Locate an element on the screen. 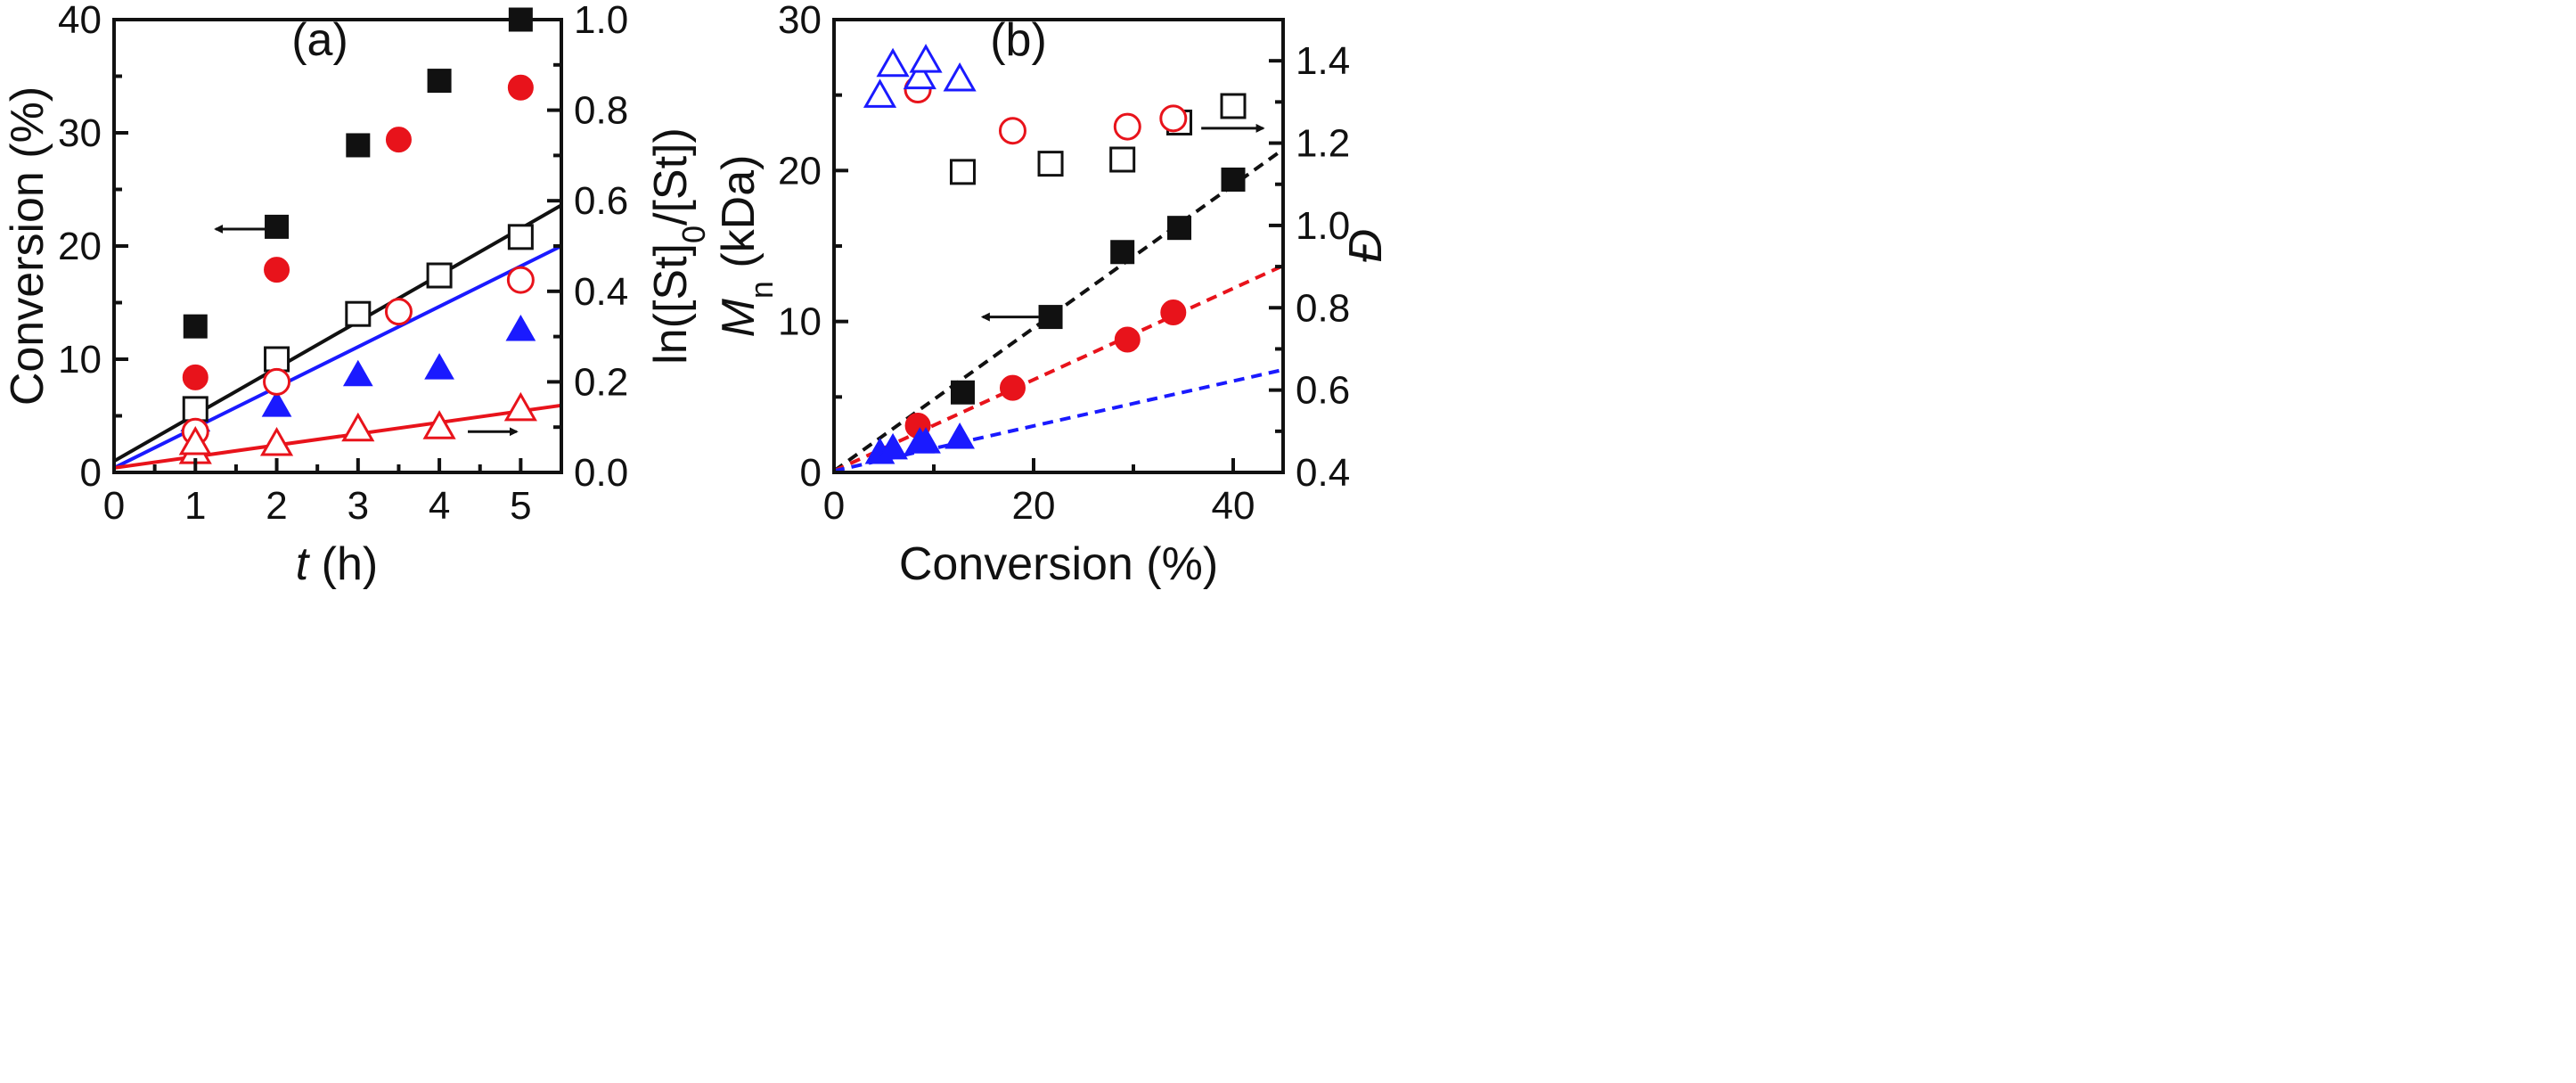 The image size is (2576, 1083). x-tick-label: 4 is located at coordinates (439, 506).